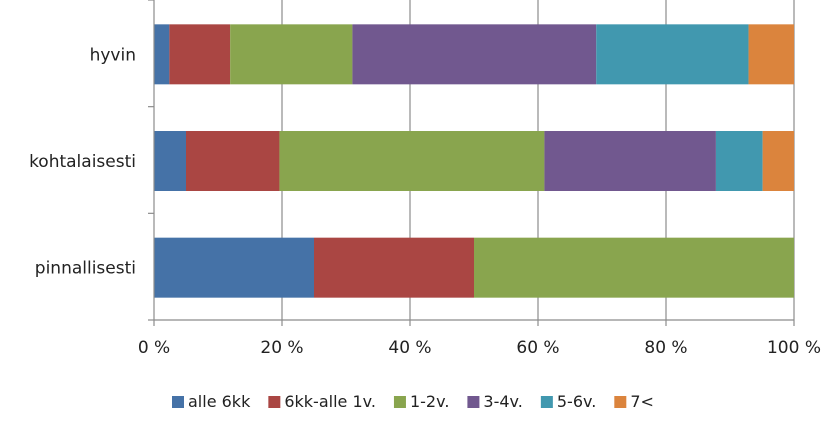  I want to click on legend: alle 6kk 6kk-alle 1v. 1-2v. 3-4v. 5-6v. 7<, so click(413, 401).